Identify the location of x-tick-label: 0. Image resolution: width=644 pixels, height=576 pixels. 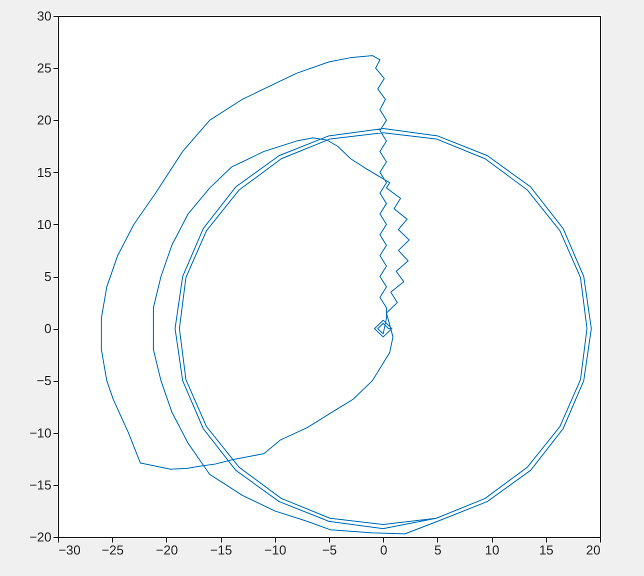
(384, 550).